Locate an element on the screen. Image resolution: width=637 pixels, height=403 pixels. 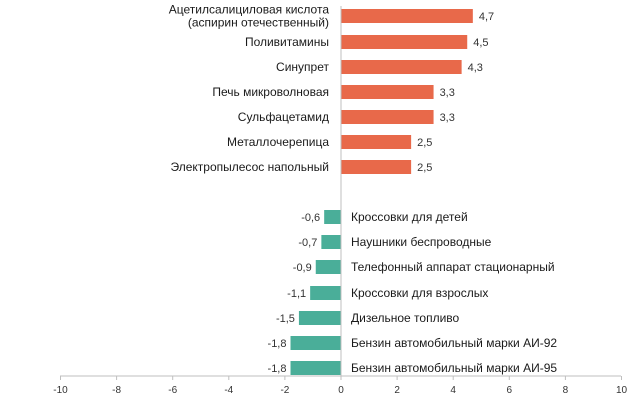
category-label-6: Металлочерепица is located at coordinates (278, 142).